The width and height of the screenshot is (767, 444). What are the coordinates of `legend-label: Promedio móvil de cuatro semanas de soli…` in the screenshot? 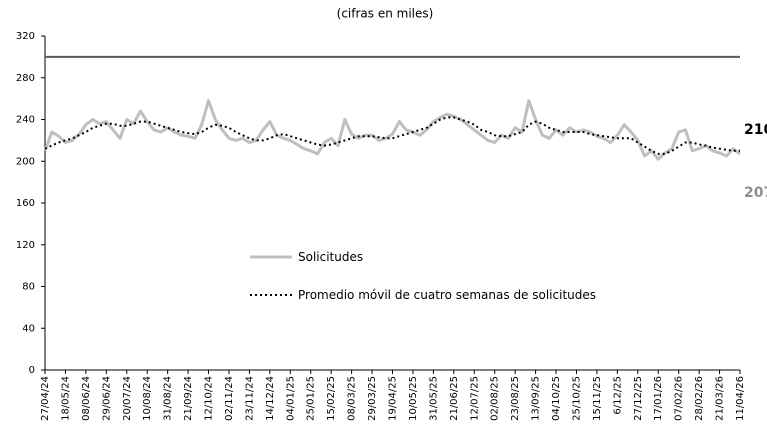 It's located at (447, 295).